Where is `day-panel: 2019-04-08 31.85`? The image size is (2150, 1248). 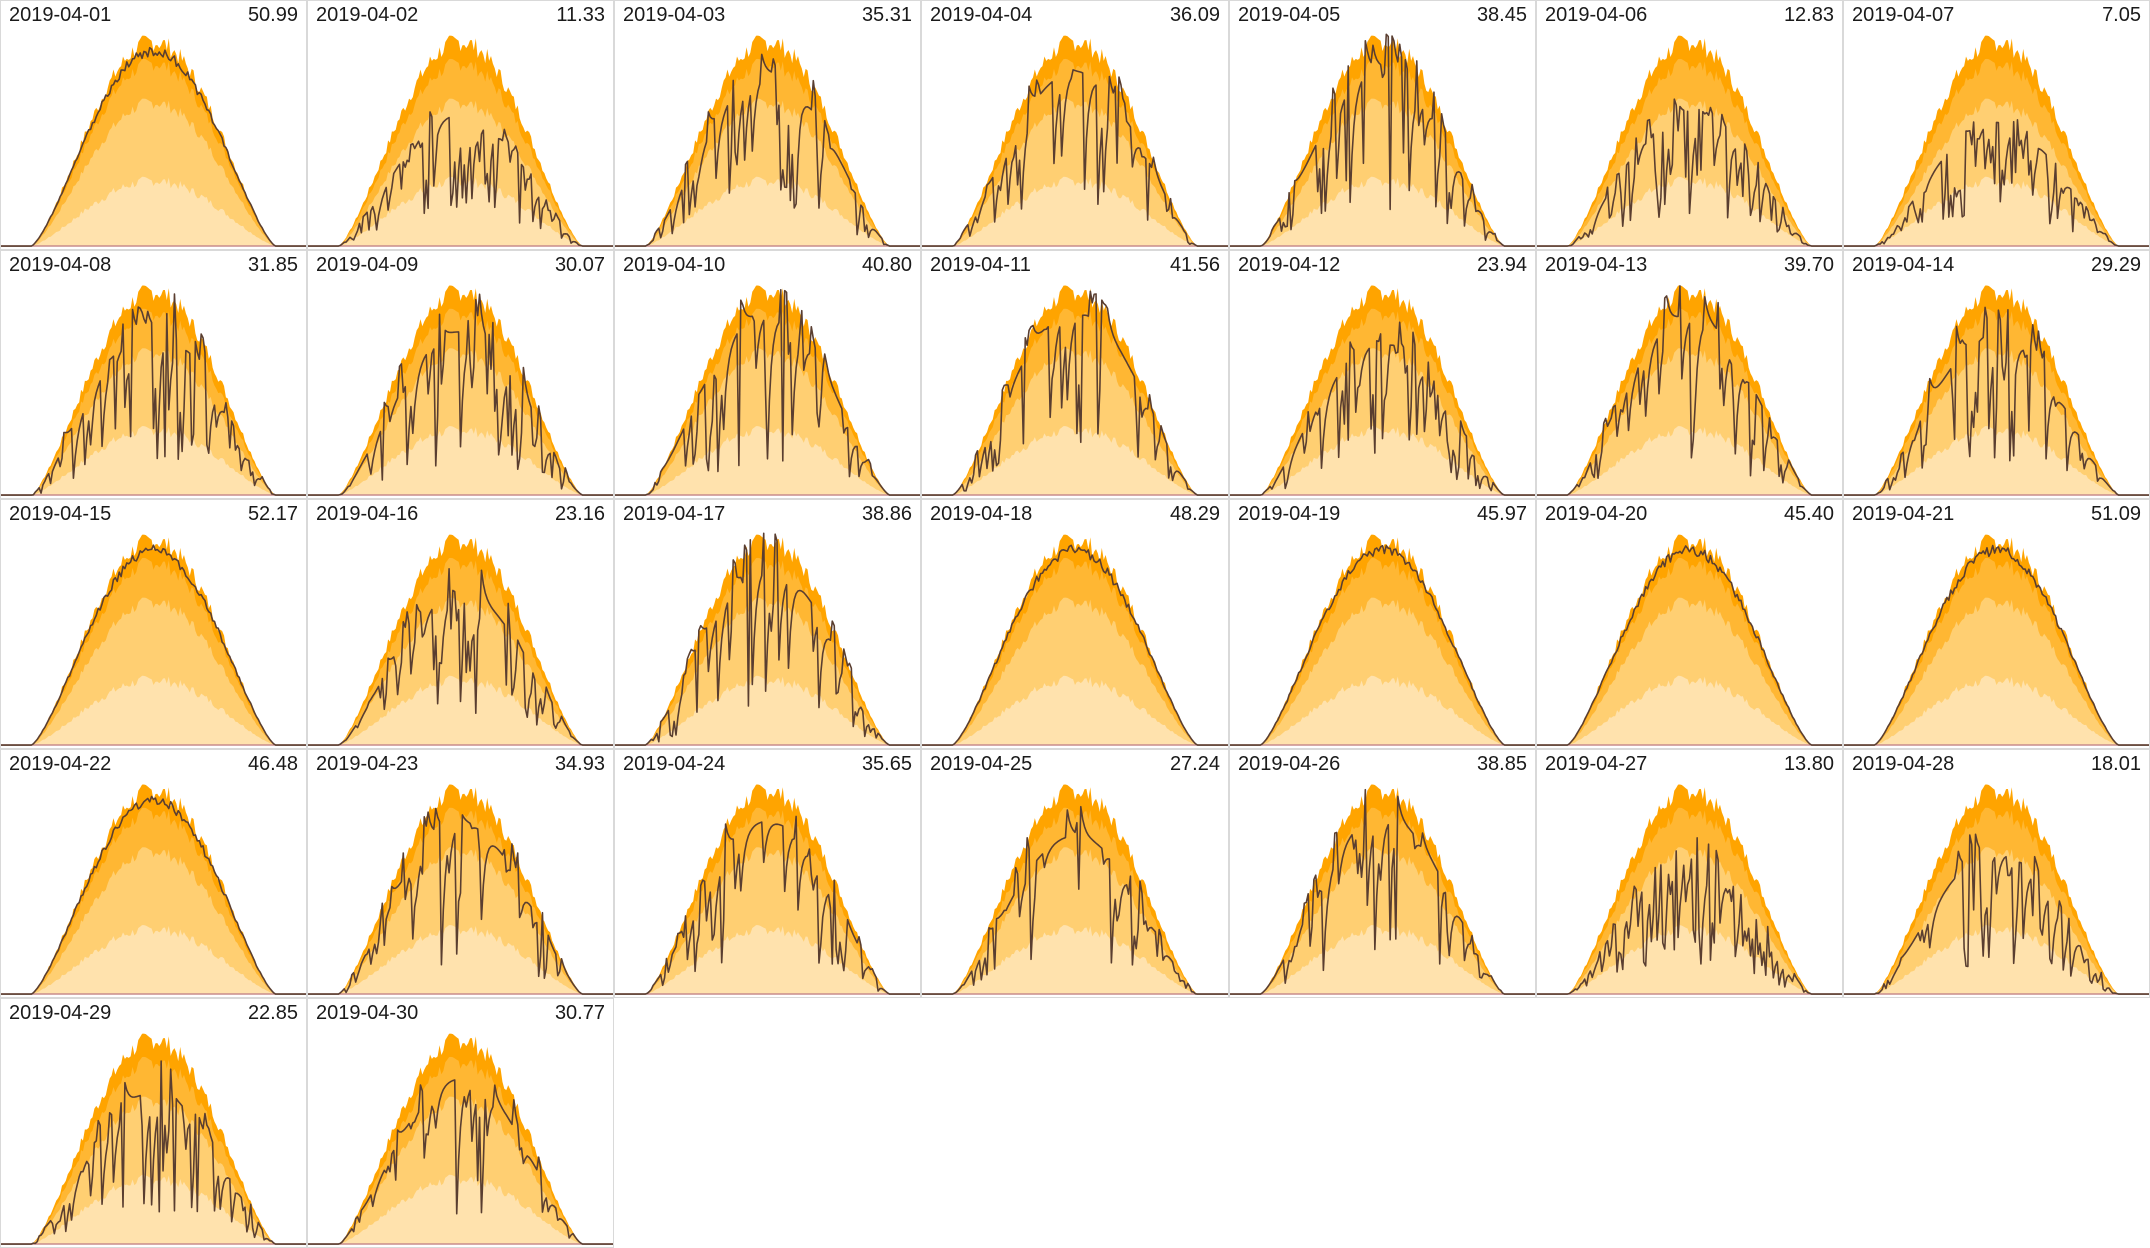
day-panel: 2019-04-08 31.85 is located at coordinates (153, 374).